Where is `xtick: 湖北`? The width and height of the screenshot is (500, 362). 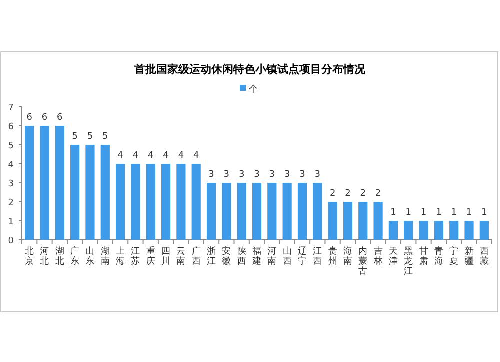
xtick: 湖北 is located at coordinates (59, 257).